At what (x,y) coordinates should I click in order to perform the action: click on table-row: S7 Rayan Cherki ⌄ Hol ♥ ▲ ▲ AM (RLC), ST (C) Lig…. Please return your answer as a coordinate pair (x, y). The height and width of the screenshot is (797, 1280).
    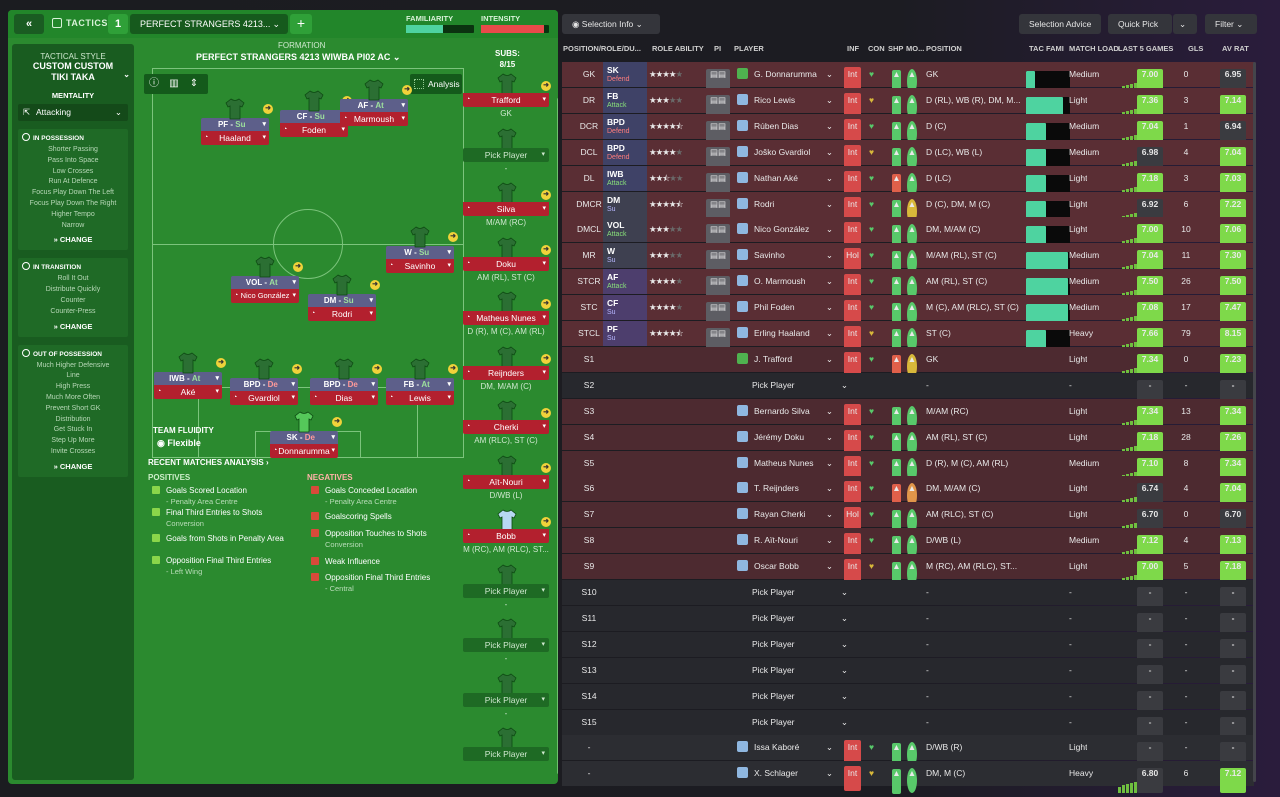
    Looking at the image, I should click on (908, 519).